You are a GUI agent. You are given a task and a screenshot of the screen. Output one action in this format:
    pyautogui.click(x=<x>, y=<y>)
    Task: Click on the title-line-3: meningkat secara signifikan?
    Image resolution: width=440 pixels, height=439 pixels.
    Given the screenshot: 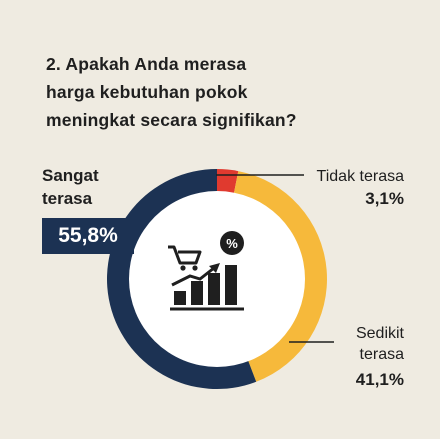 What is the action you would take?
    pyautogui.click(x=171, y=120)
    